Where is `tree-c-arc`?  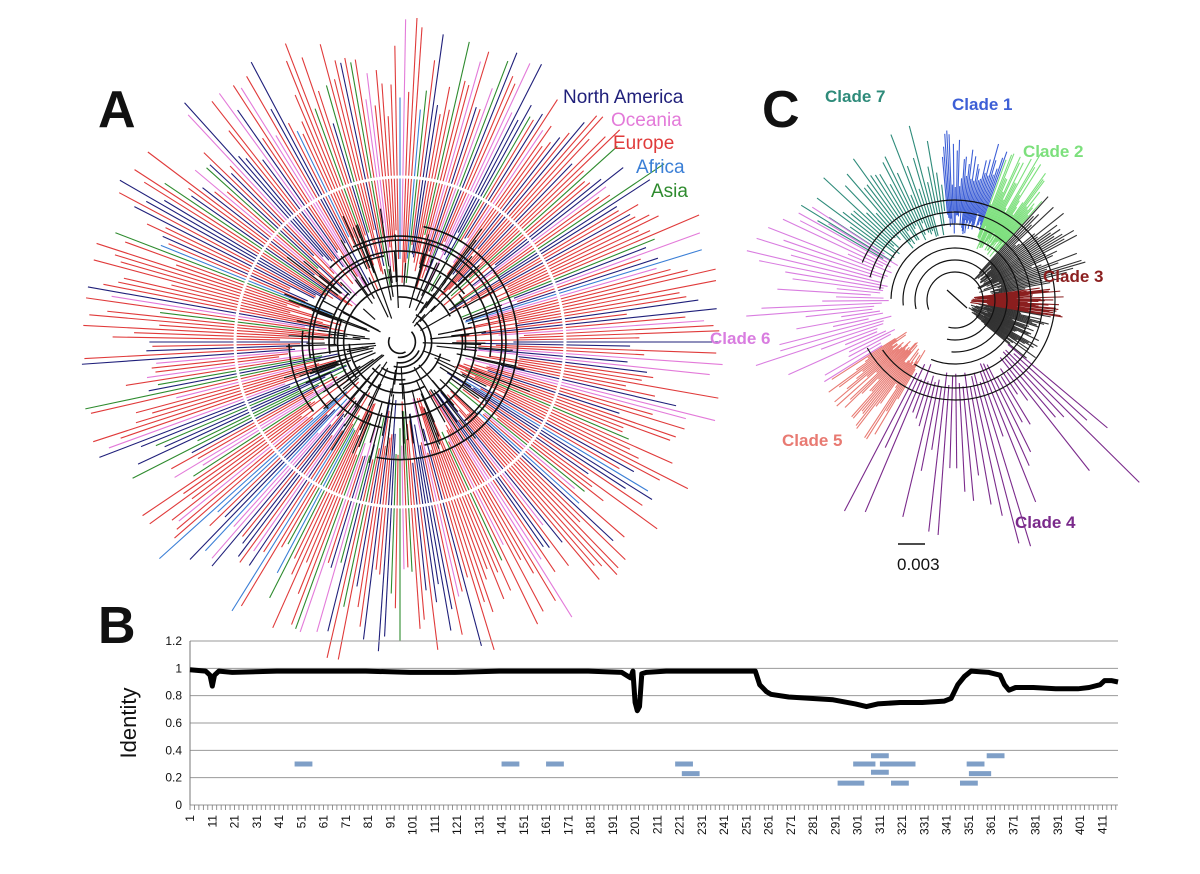
tree-c-arc is located at coordinates (956, 300).